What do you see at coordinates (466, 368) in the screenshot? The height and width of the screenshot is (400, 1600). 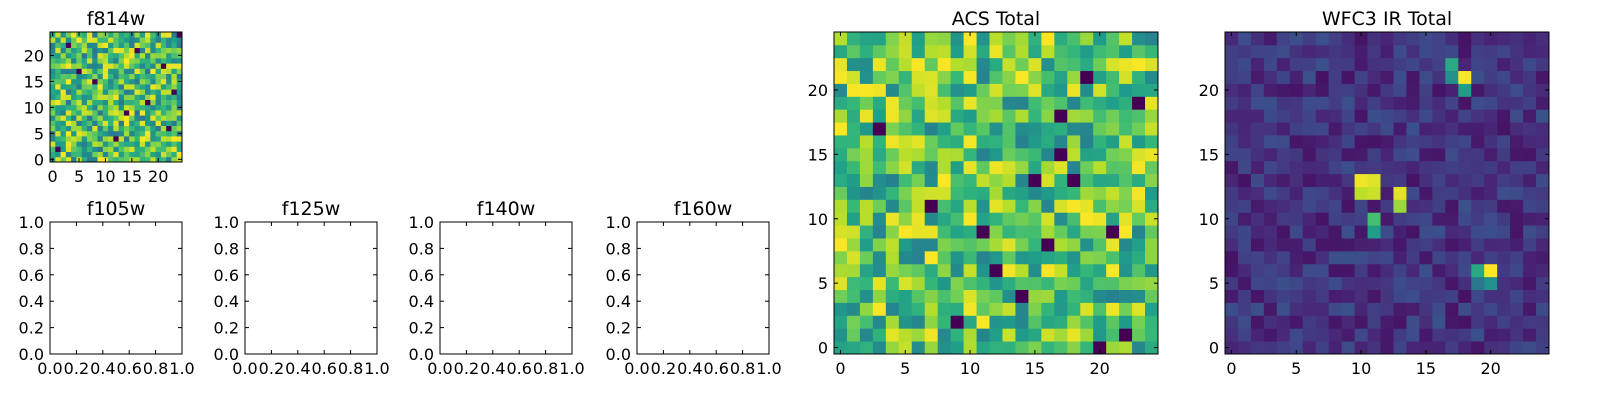 I see `x-tick-label: 0.2` at bounding box center [466, 368].